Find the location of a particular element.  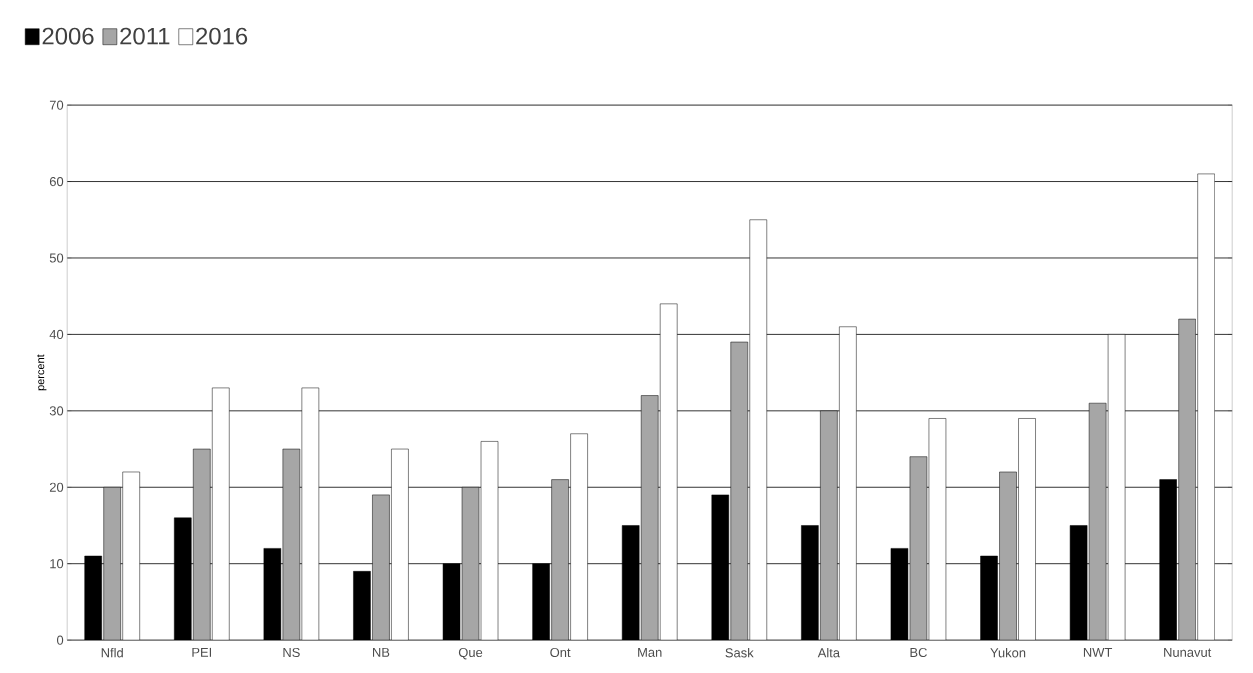

x-tick-label: Nunavut is located at coordinates (1188, 652).